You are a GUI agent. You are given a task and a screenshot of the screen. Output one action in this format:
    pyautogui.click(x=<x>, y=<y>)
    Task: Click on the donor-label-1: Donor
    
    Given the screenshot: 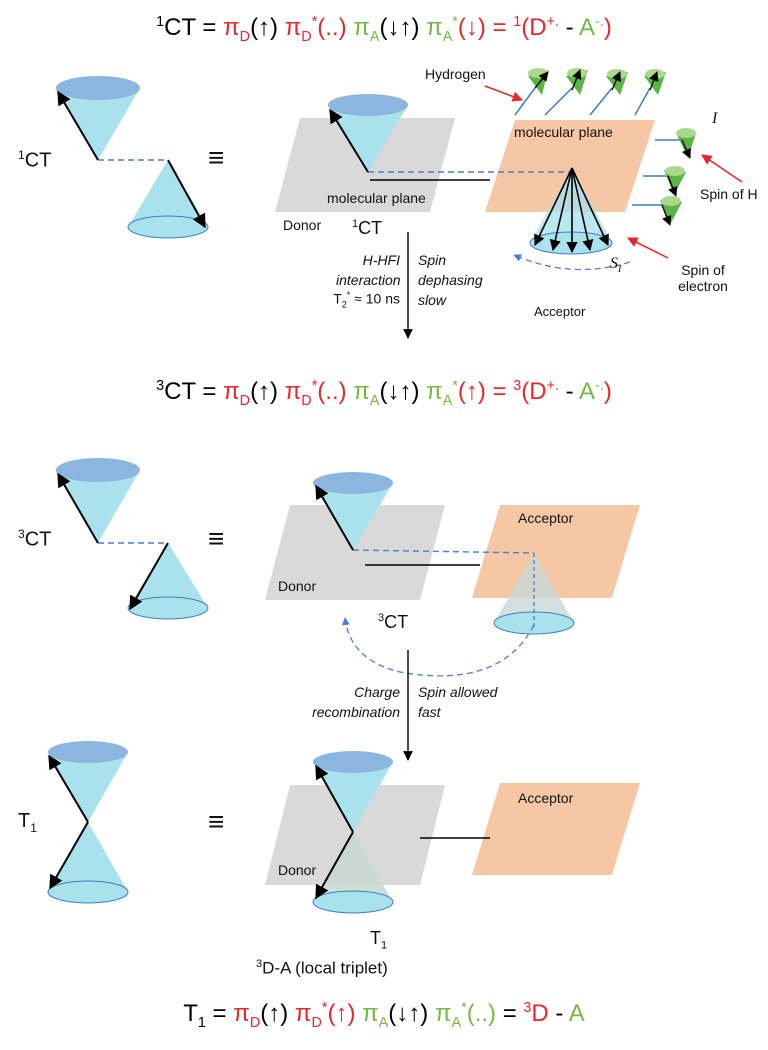 What is the action you would take?
    pyautogui.click(x=302, y=225)
    